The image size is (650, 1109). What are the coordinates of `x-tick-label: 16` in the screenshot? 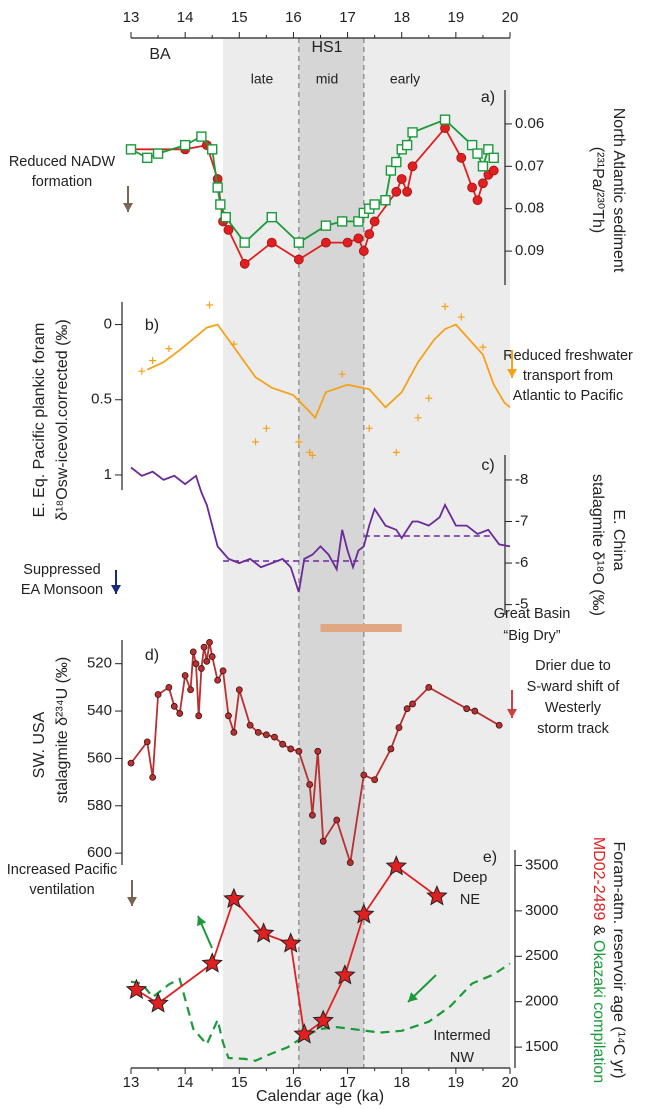 It's located at (293, 1082).